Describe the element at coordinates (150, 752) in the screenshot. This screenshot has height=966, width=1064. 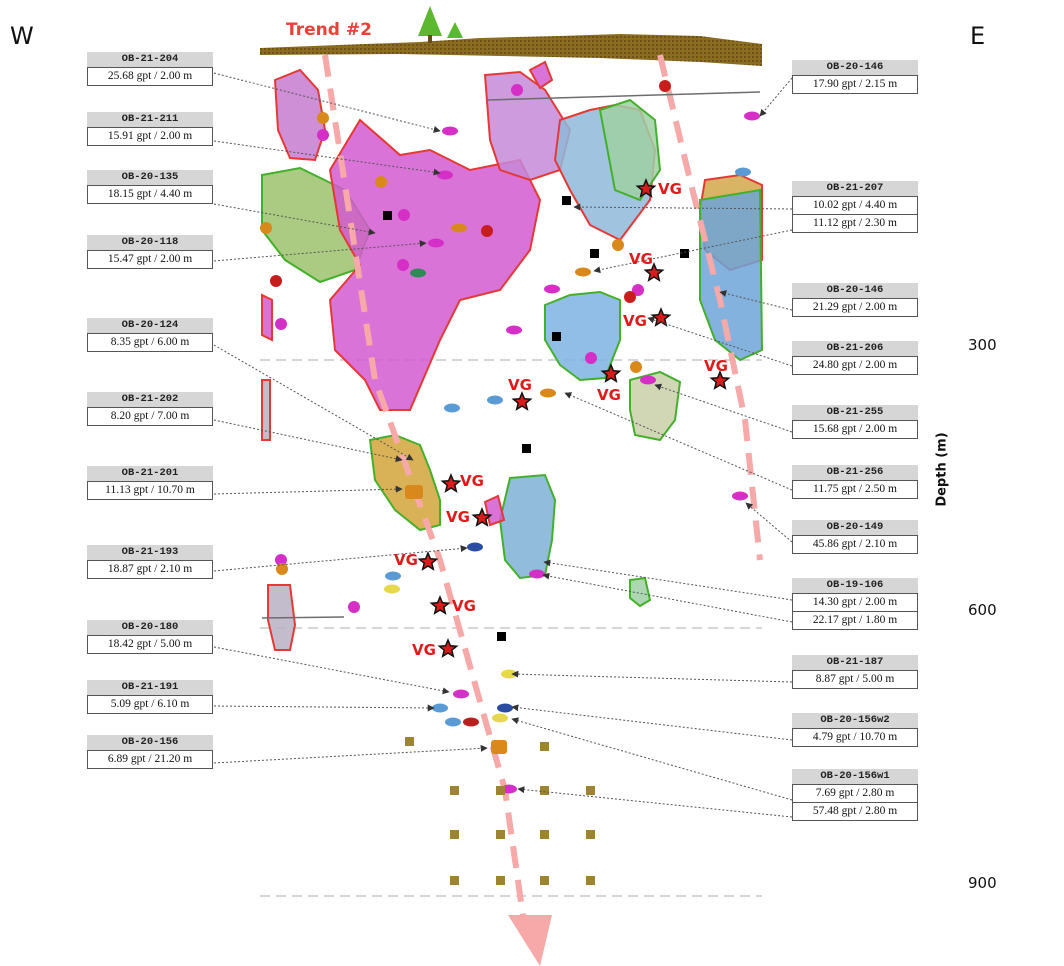
I see `left-assay-label: OB-20-156 6.89 gpt / 21.20 m` at that location.